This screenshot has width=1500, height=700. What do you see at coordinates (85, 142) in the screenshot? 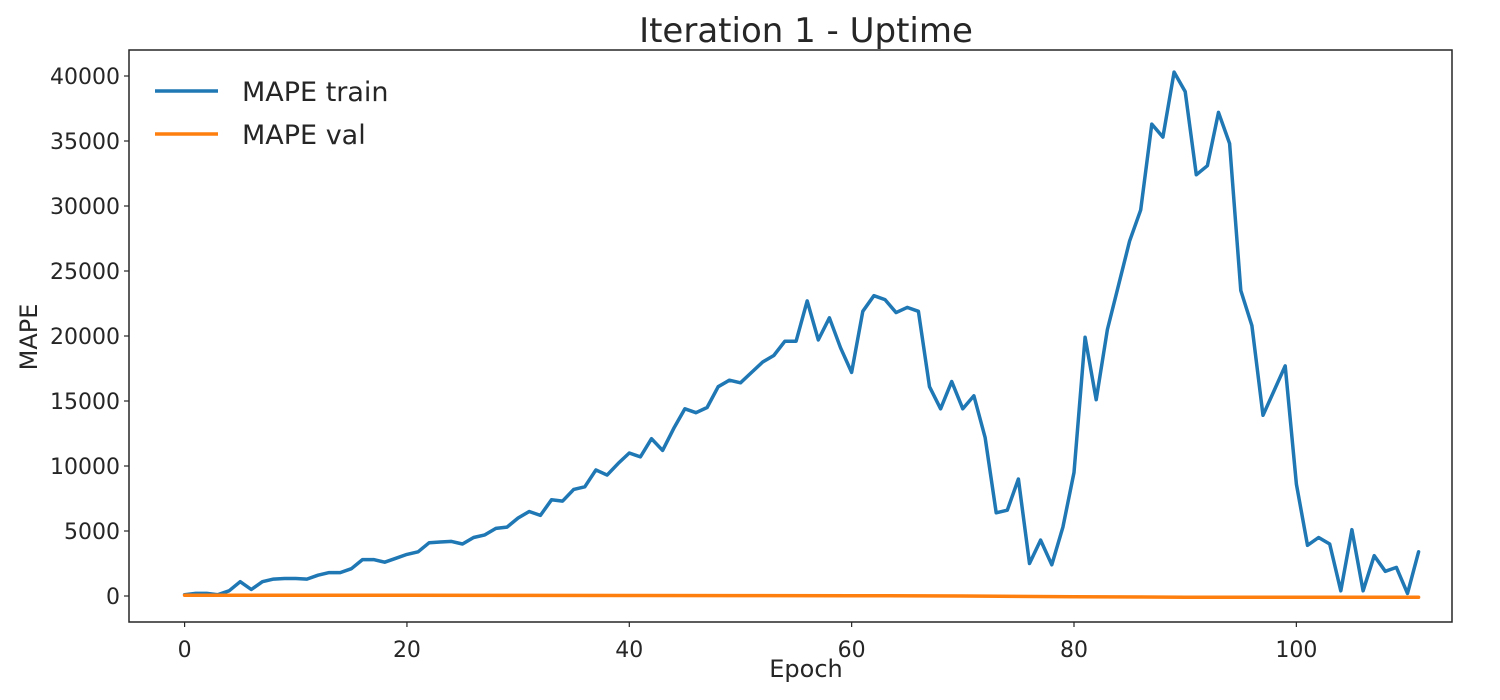
I see `y-tick-label: 35000` at bounding box center [85, 142].